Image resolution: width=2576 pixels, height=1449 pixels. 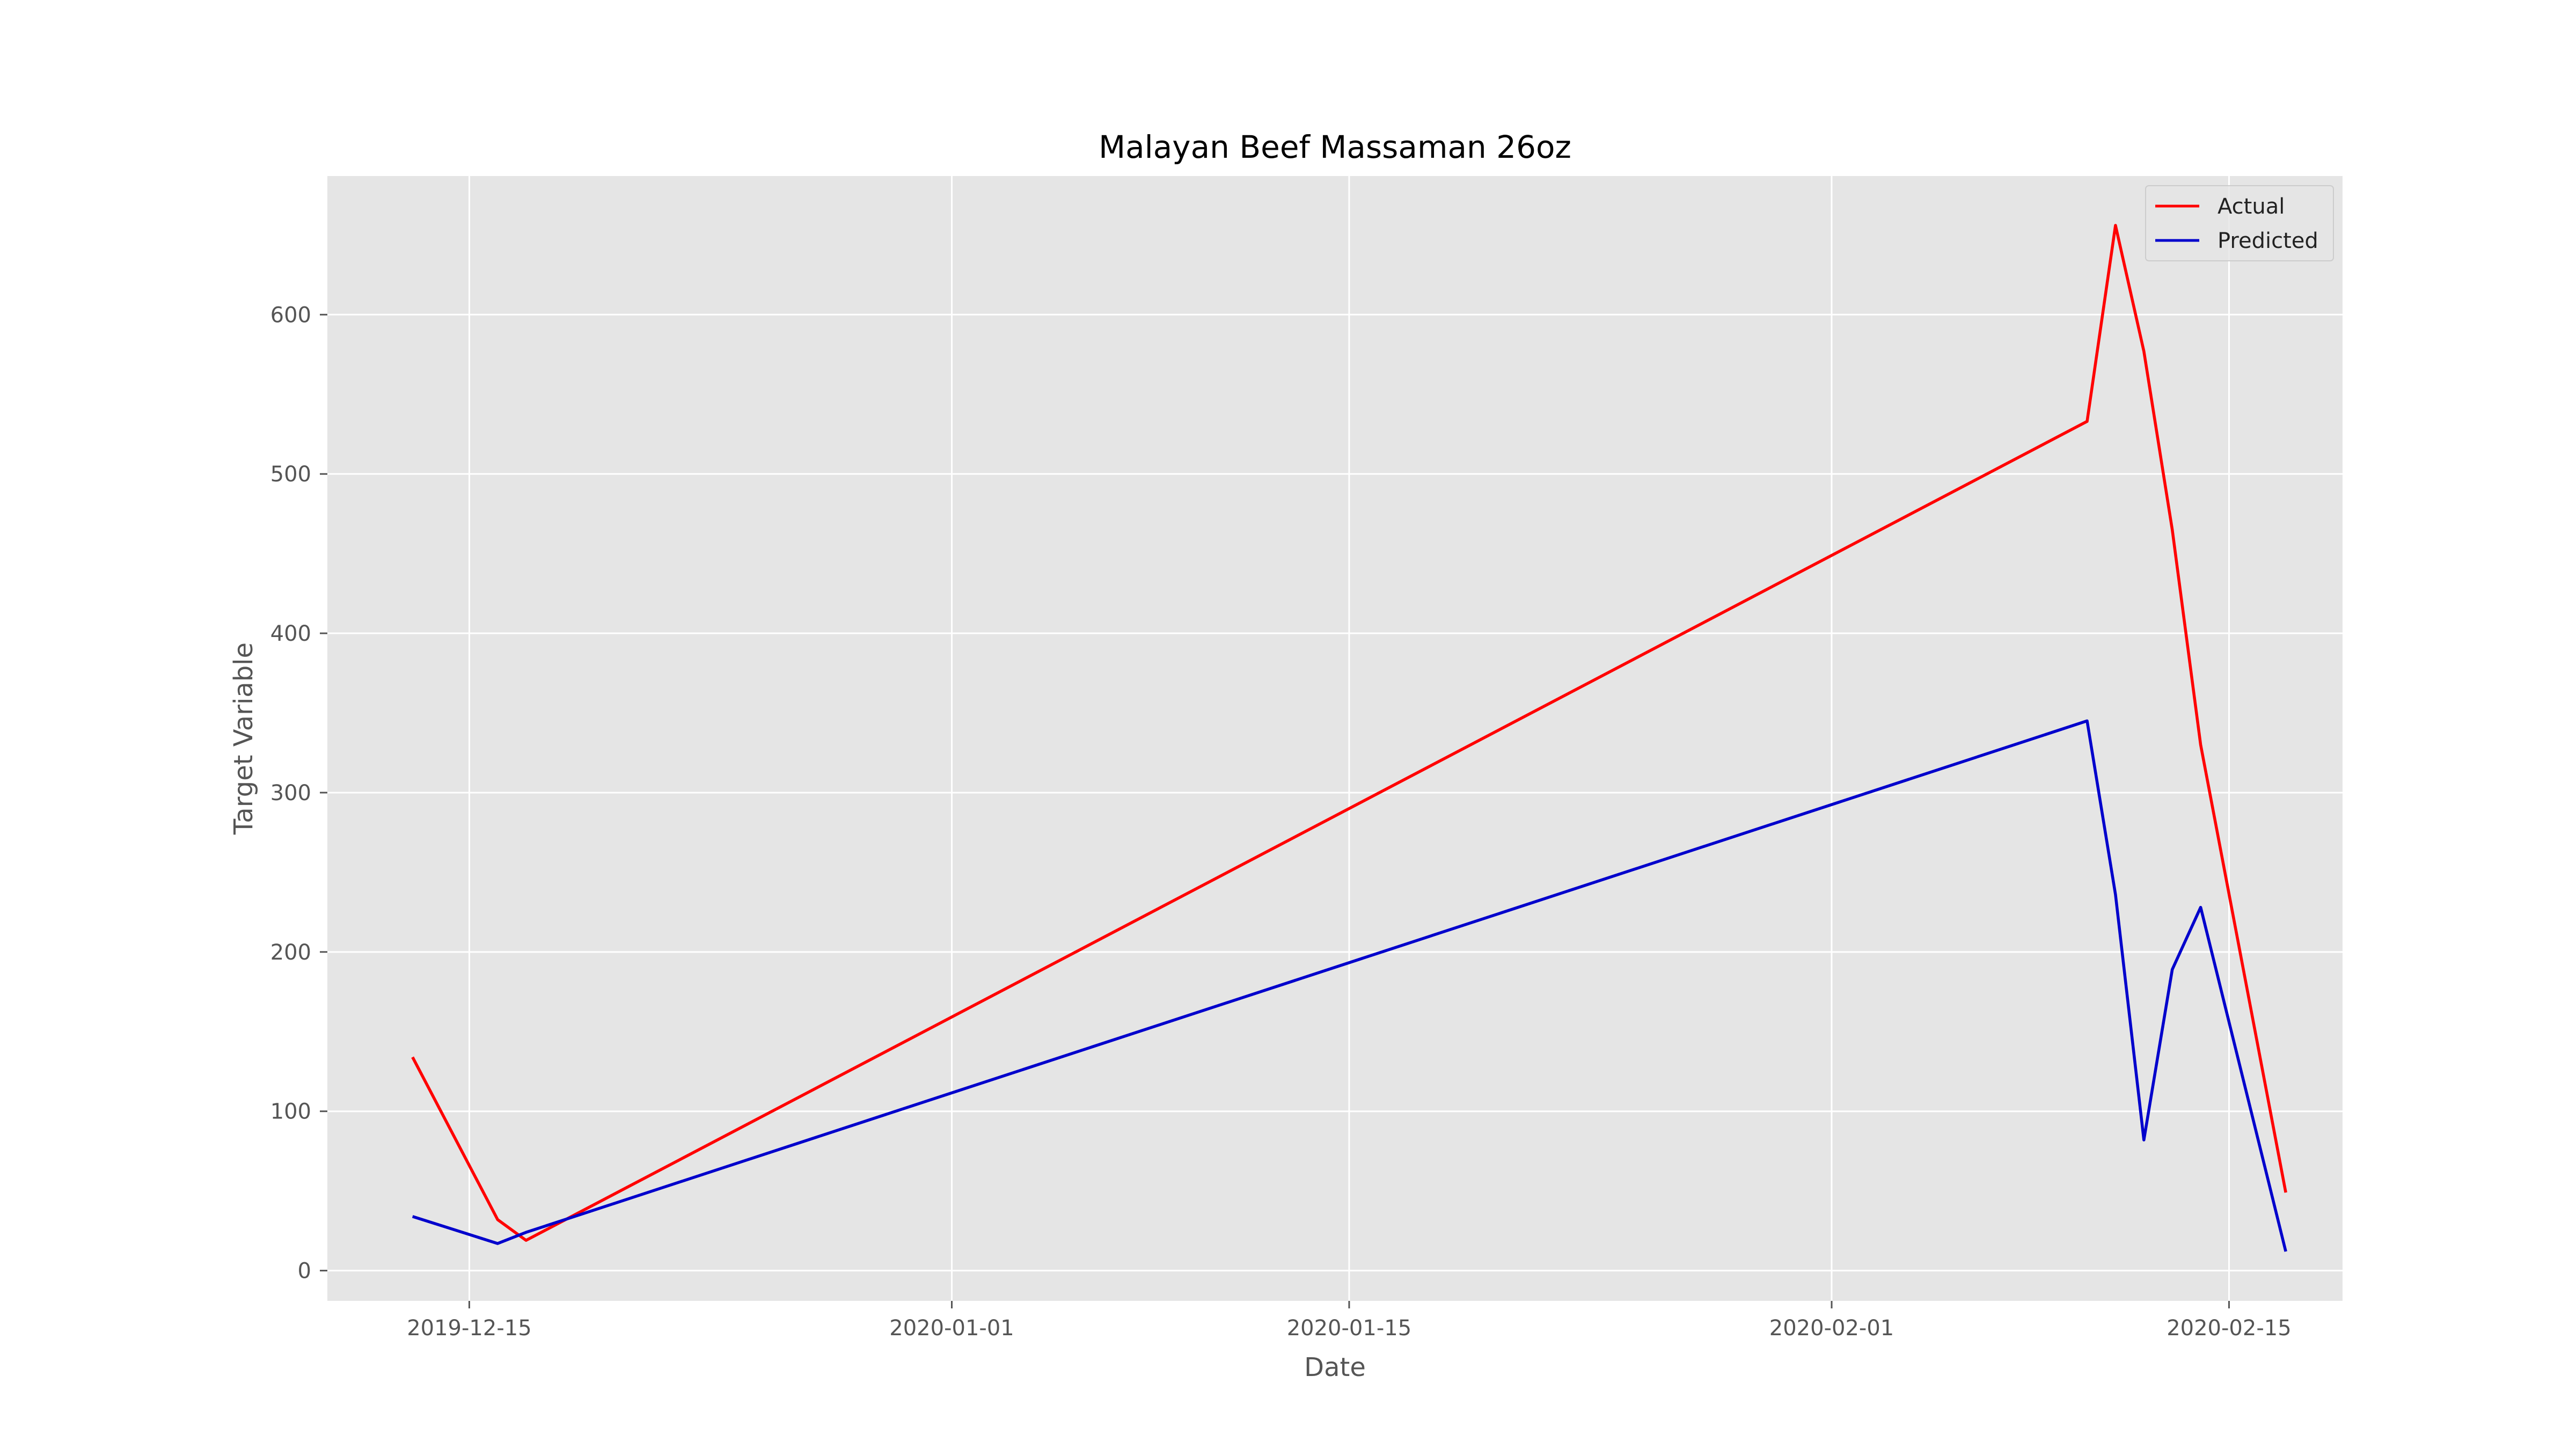 I want to click on y-tick-label: 100, so click(x=290, y=1112).